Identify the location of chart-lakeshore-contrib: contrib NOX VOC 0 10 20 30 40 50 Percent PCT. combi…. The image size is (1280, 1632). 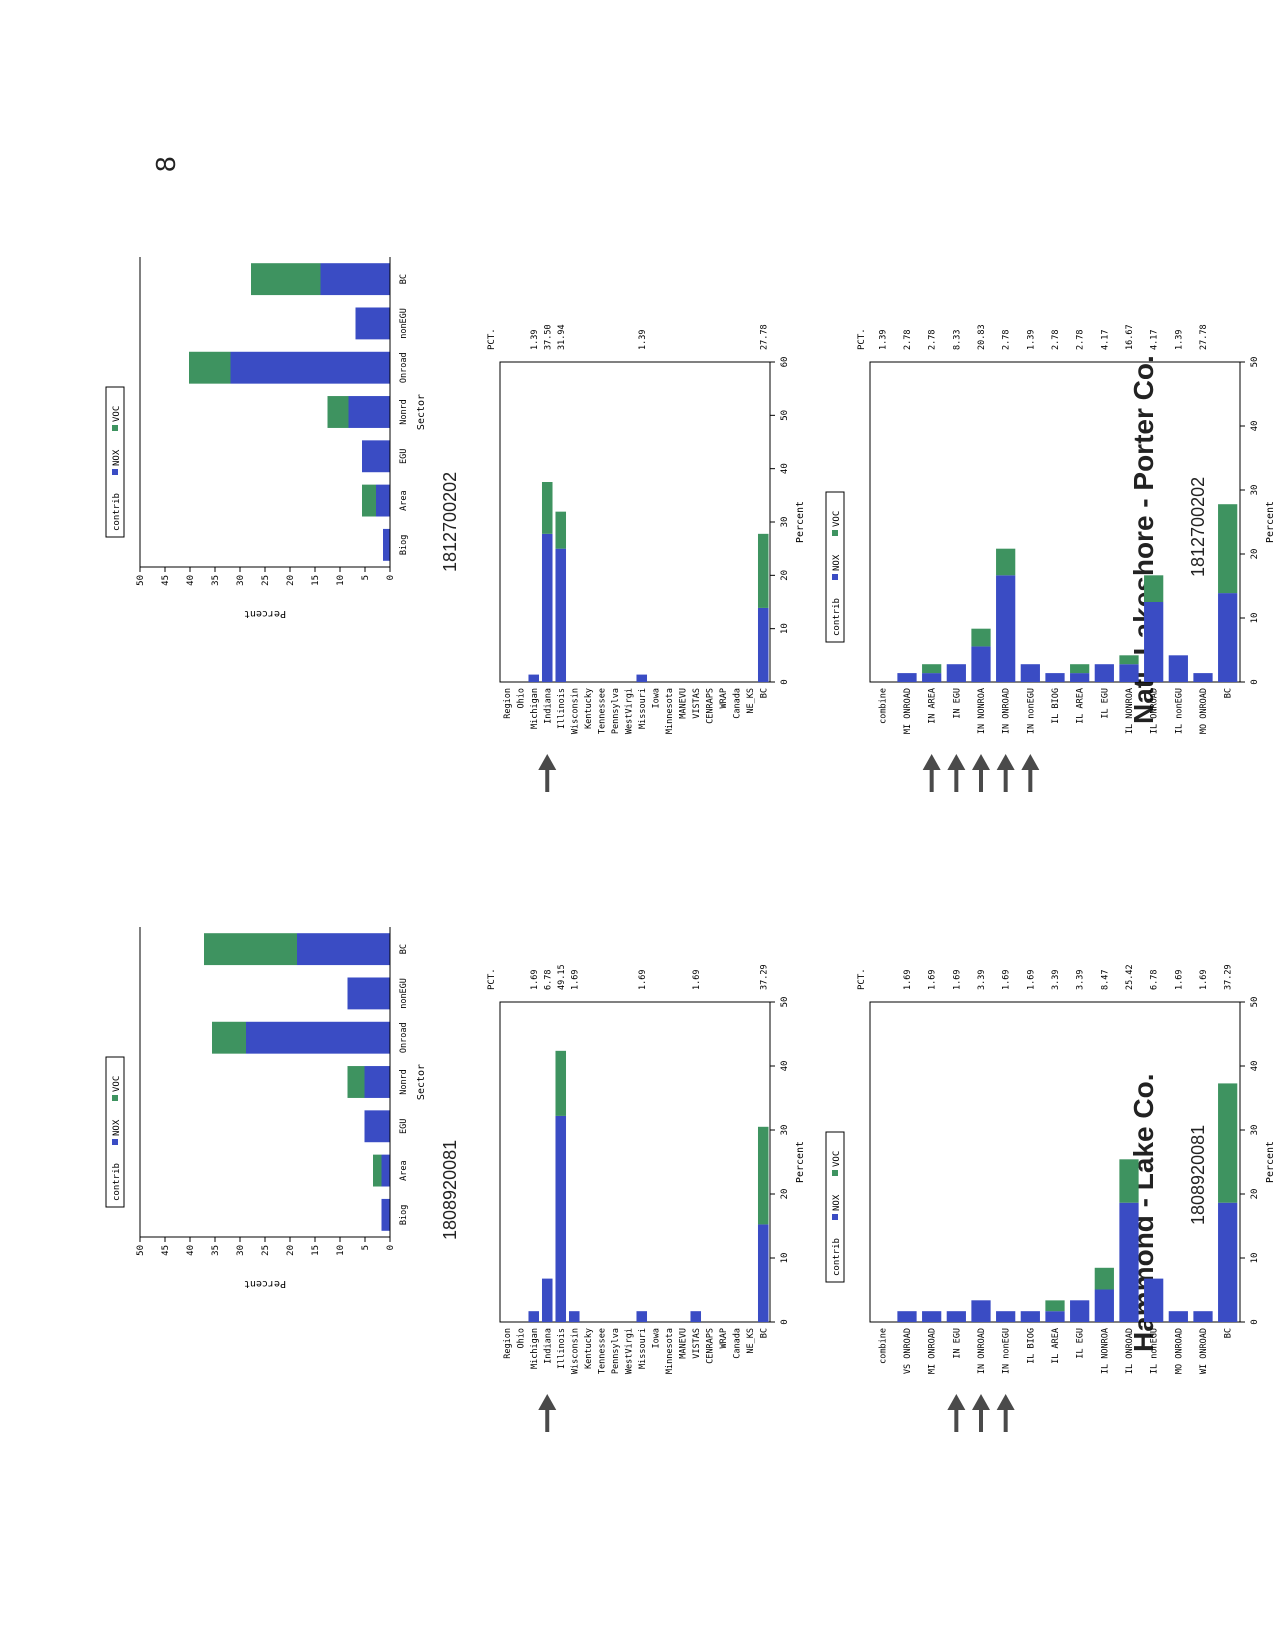
(1050, 558).